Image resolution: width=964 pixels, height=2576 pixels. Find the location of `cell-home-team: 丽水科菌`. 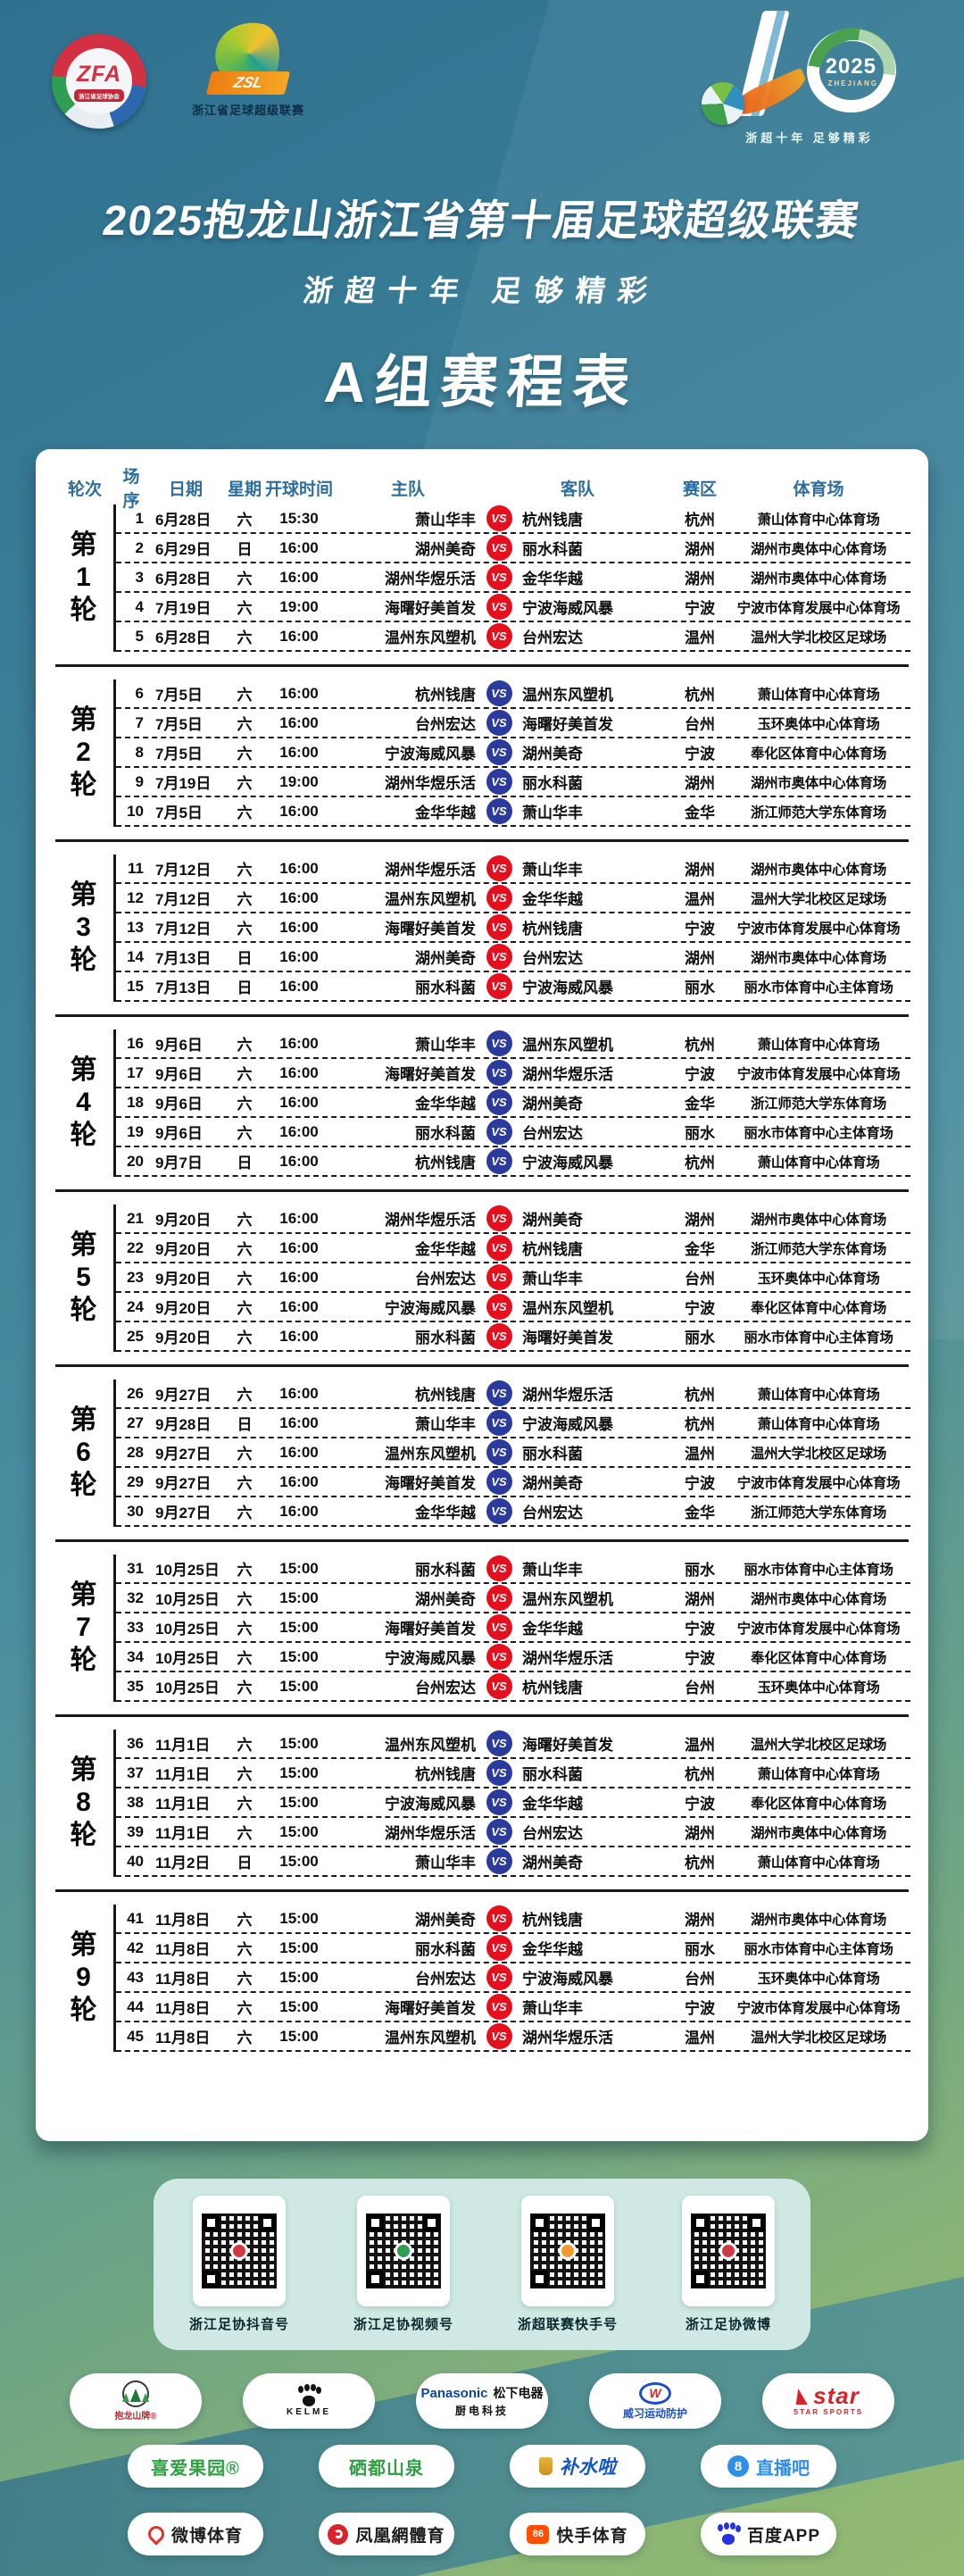

cell-home-team: 丽水科菌 is located at coordinates (446, 988).